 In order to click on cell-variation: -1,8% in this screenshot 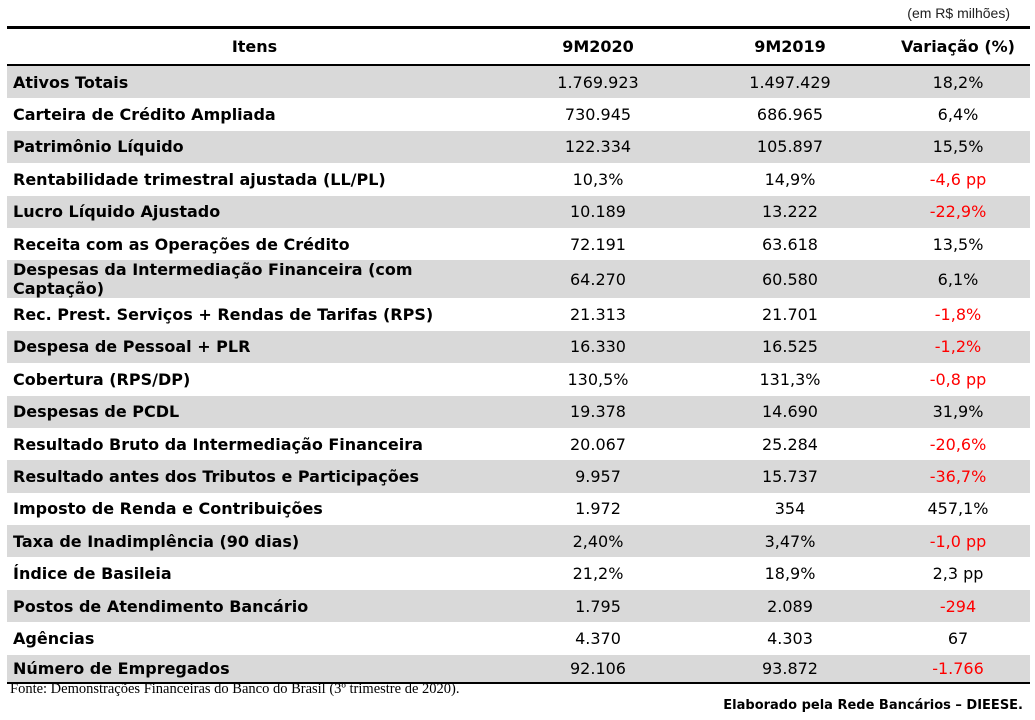, I will do `click(958, 315)`.